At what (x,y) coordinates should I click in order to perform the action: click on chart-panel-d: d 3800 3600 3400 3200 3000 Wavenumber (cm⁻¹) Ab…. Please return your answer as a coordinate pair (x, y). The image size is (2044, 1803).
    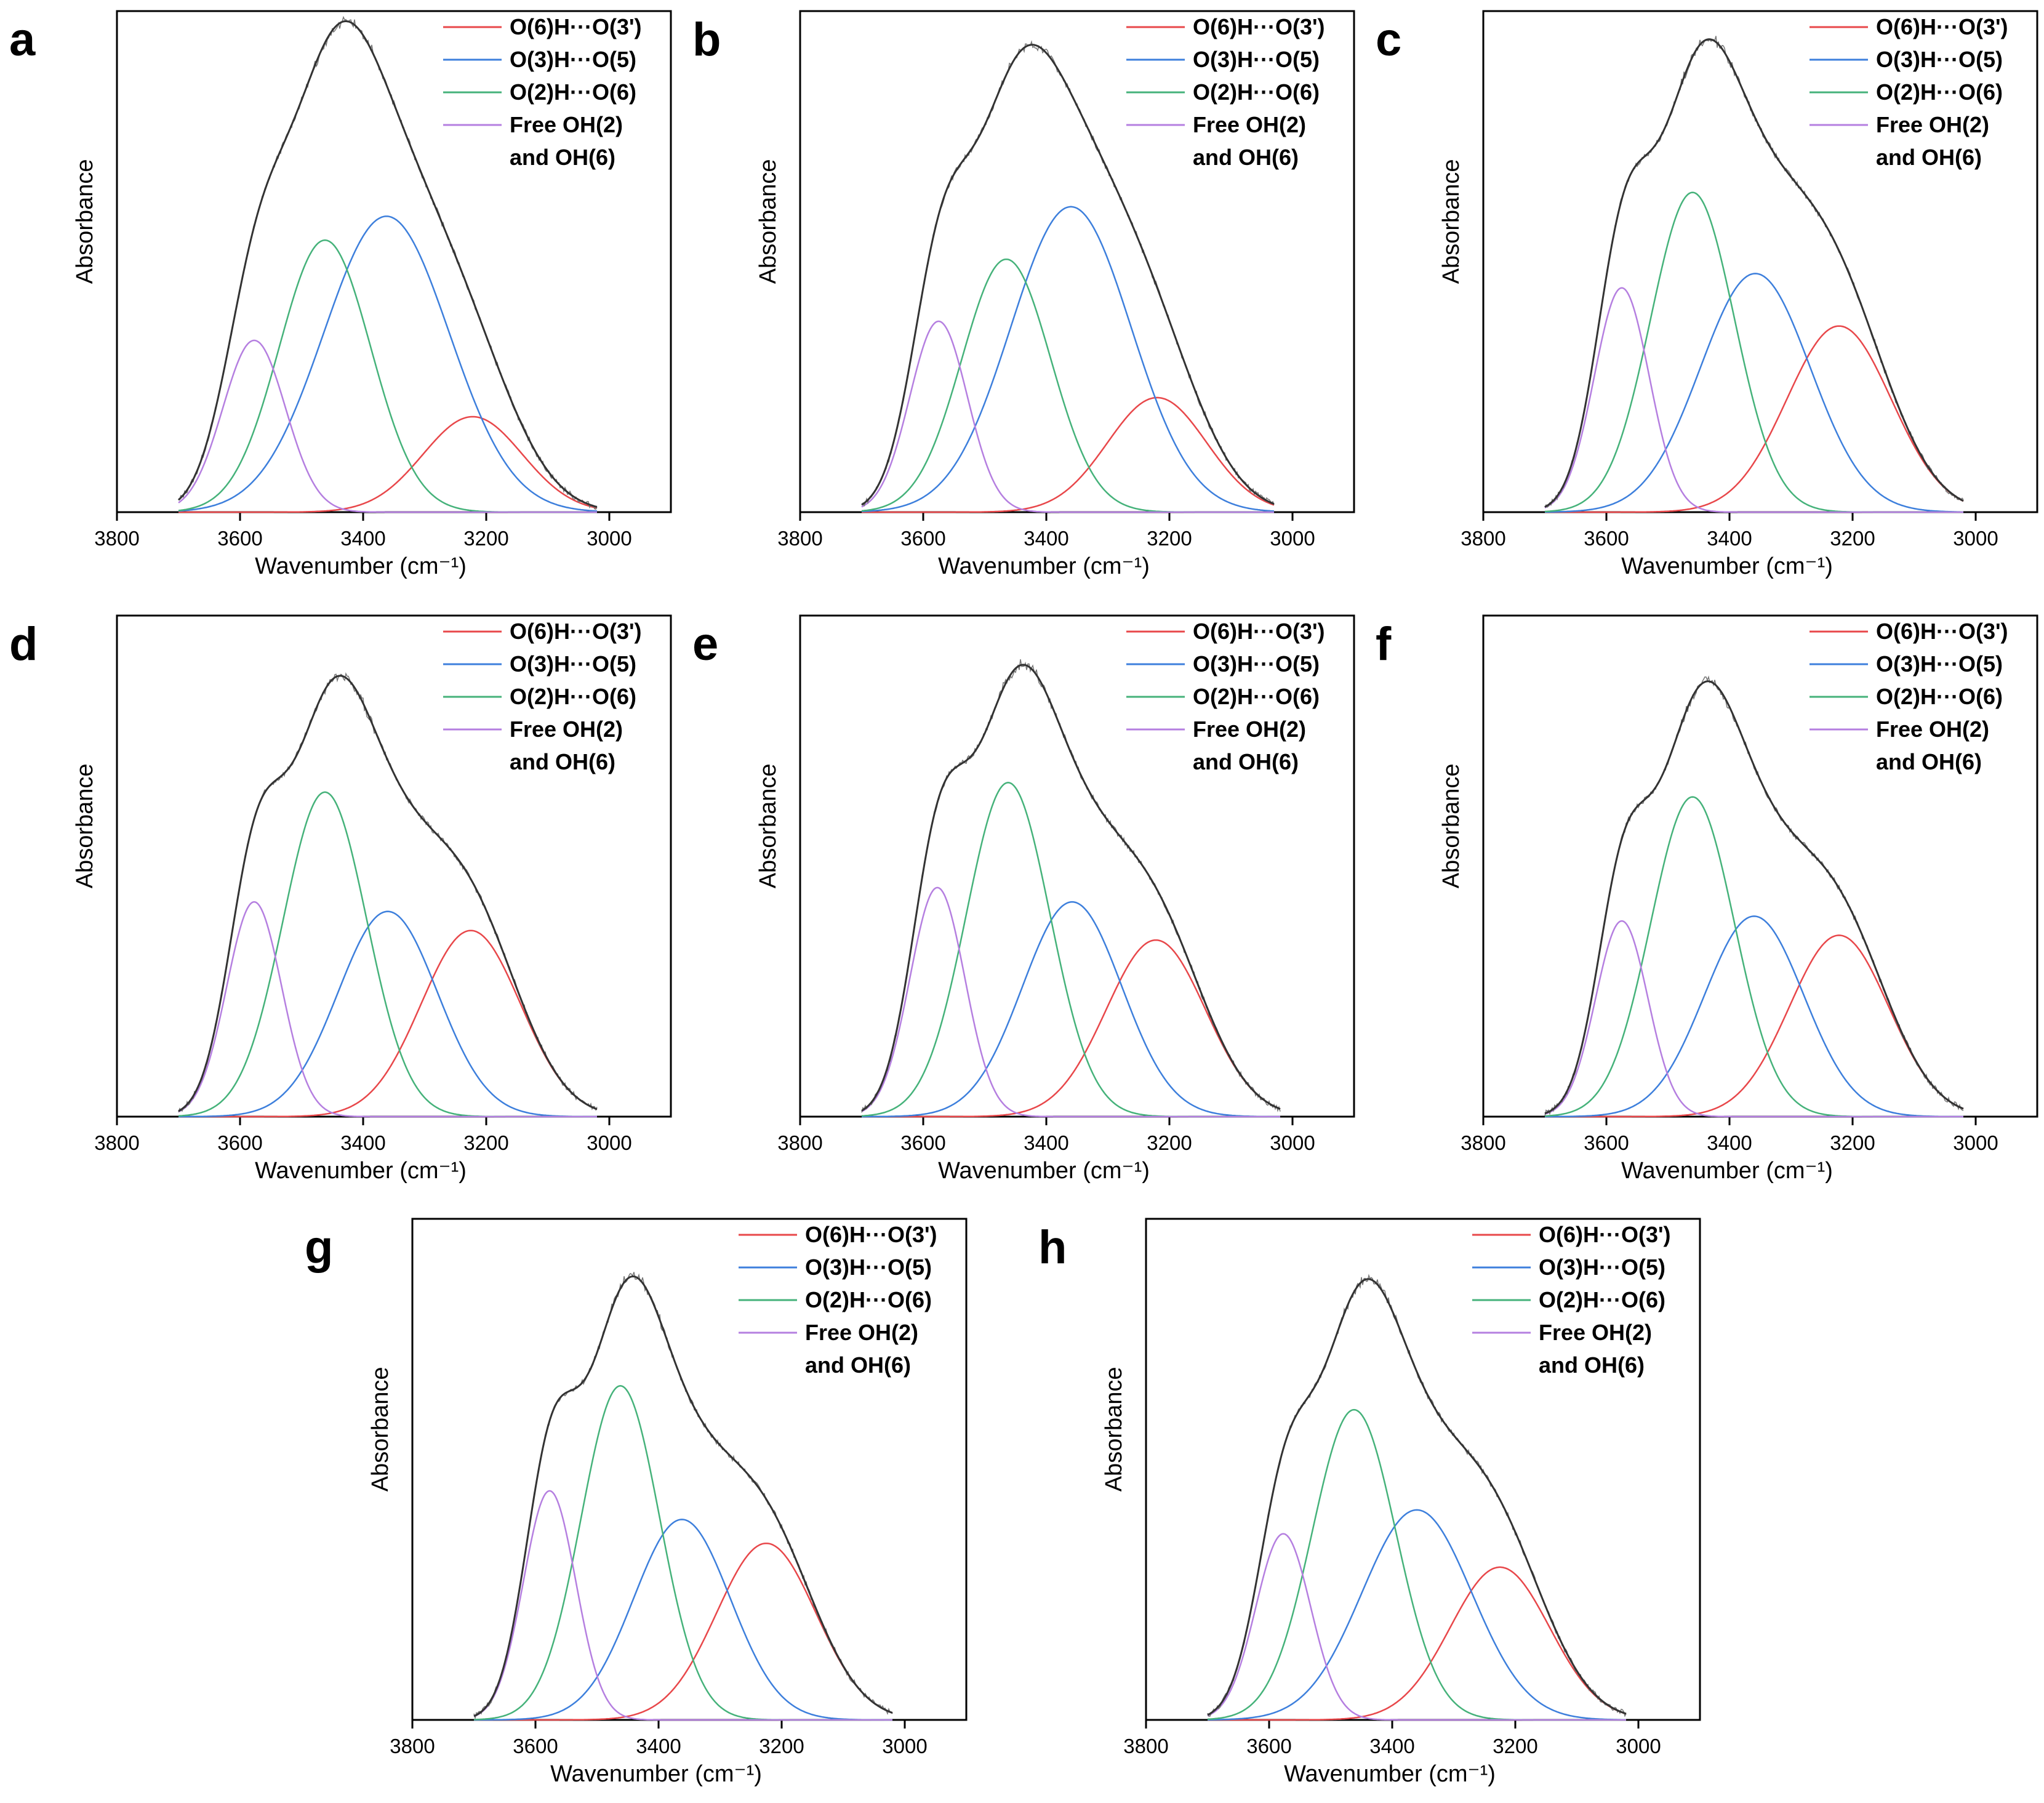
    Looking at the image, I should click on (340, 899).